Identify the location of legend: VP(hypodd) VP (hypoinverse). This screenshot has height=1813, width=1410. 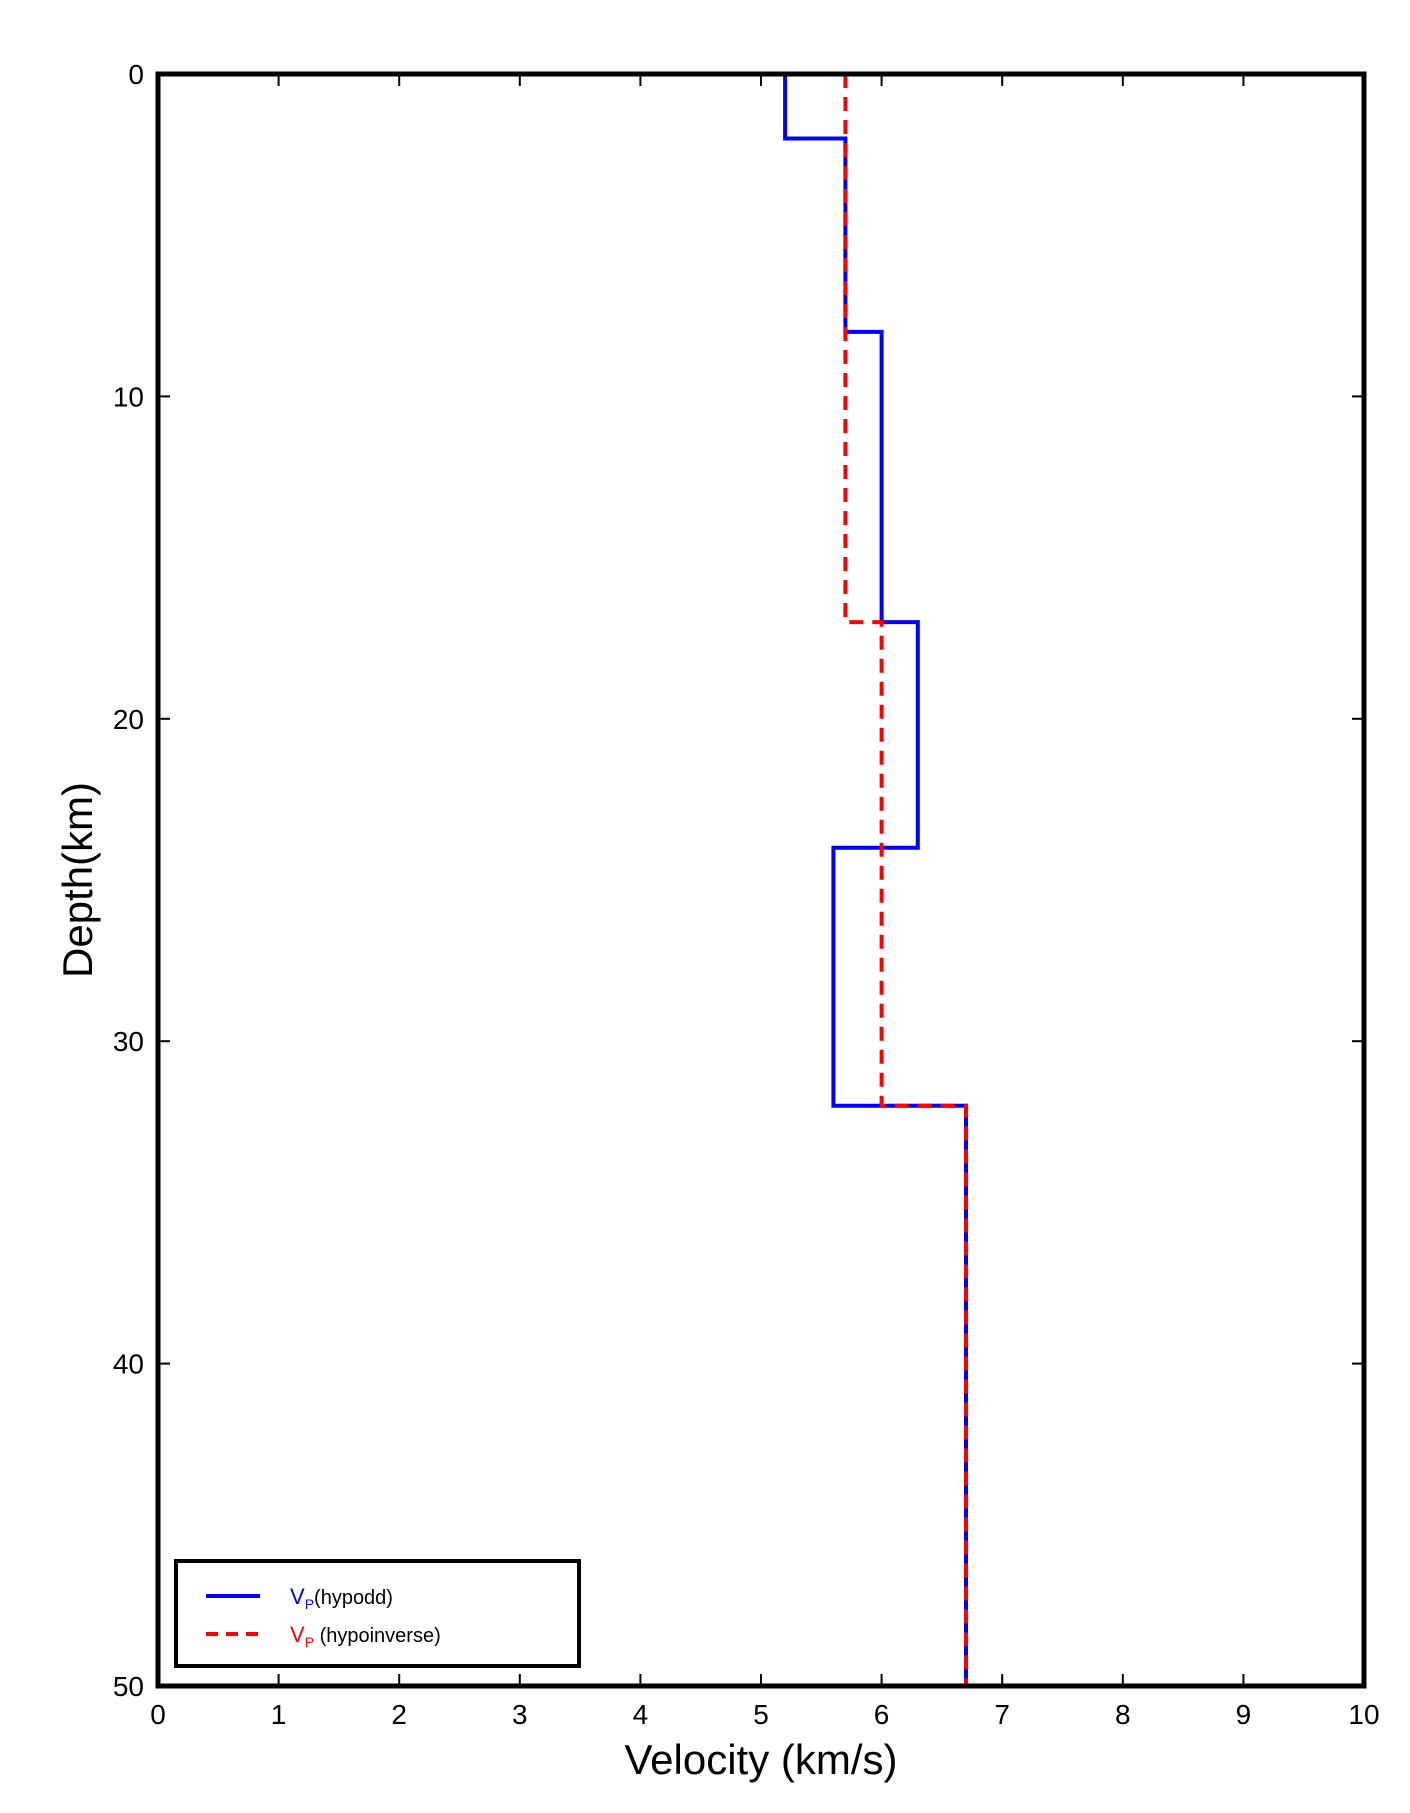
(377, 1613).